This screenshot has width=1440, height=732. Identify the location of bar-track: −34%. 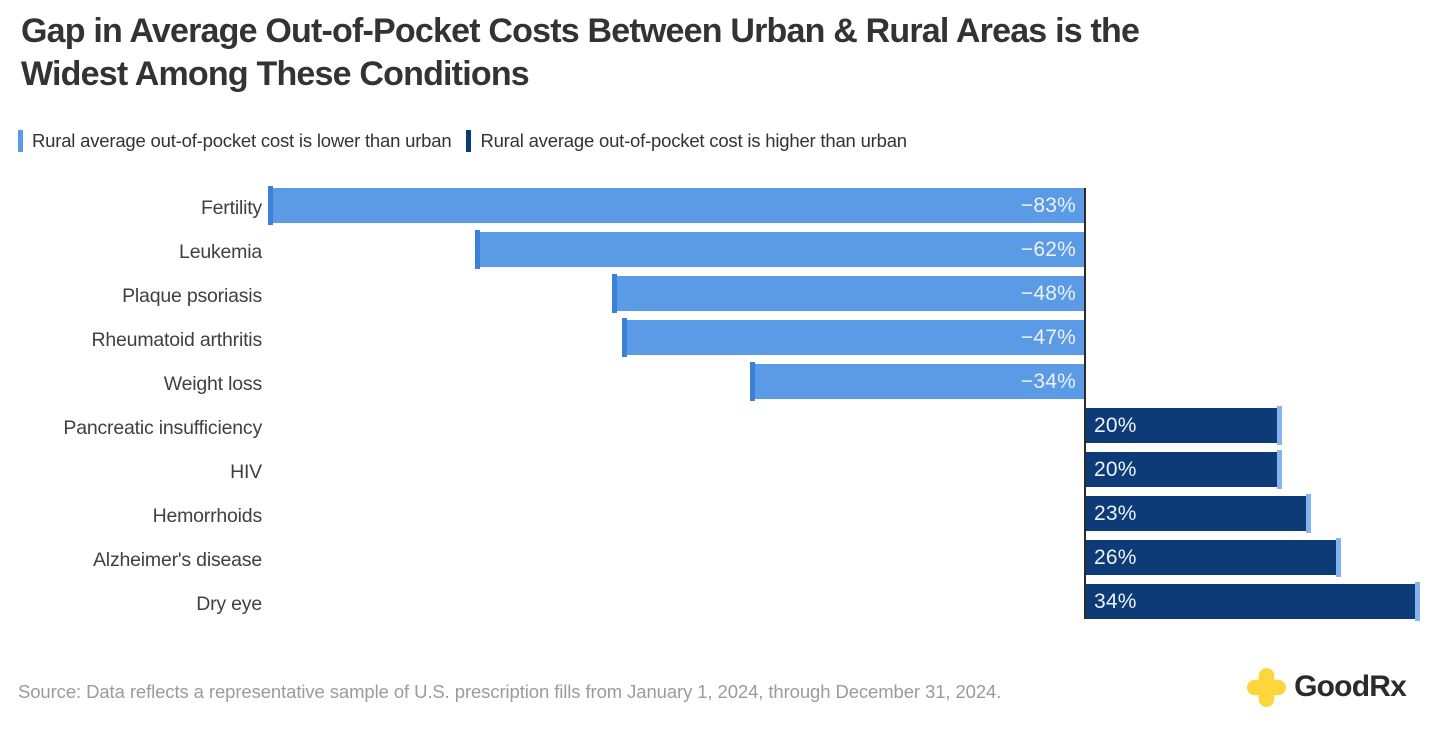
(854, 384).